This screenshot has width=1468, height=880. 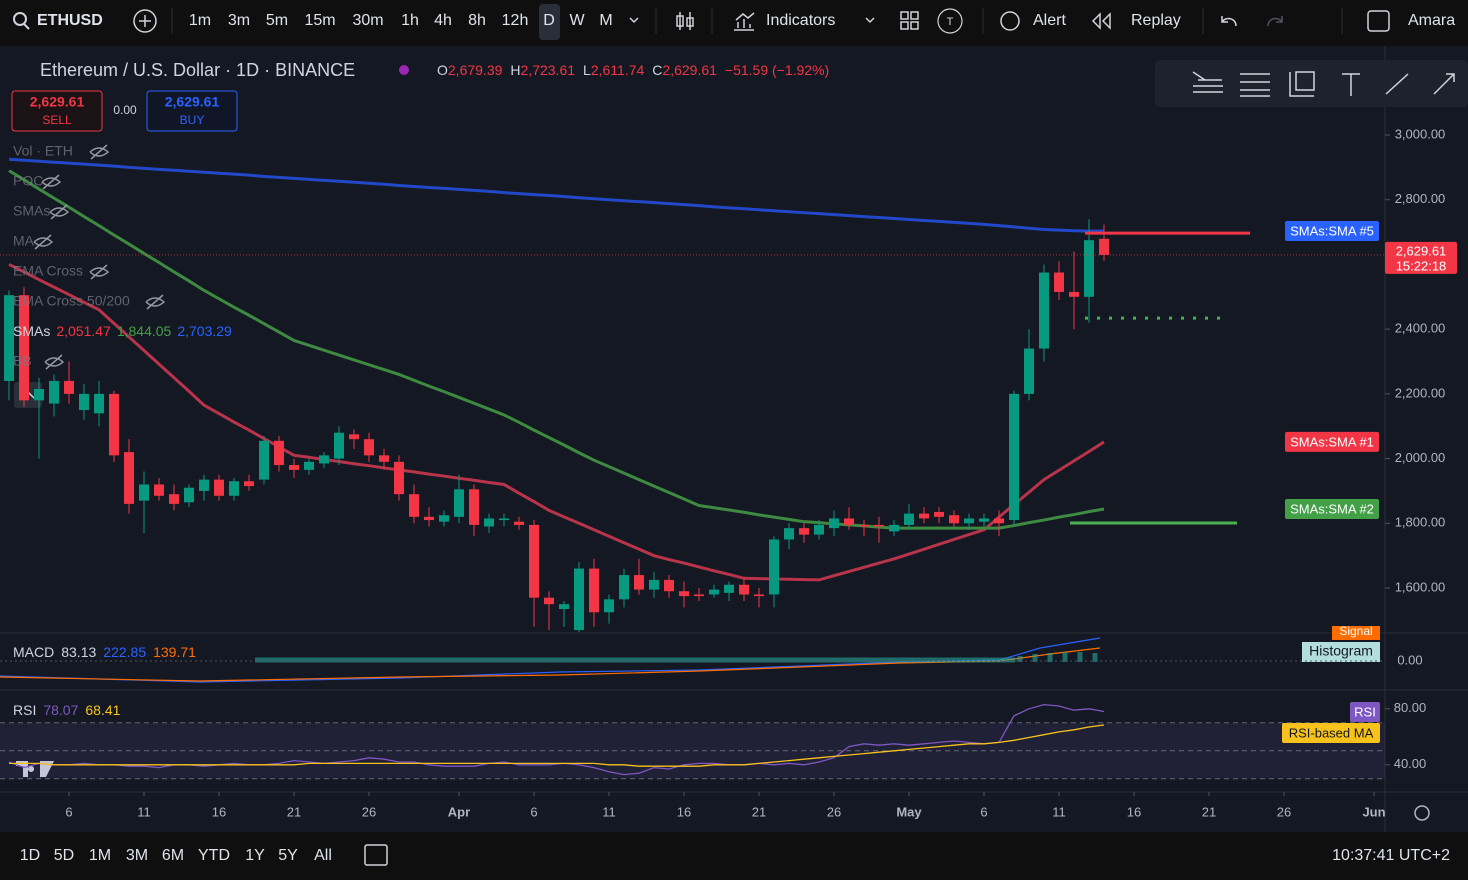 I want to click on last-price-tag, so click(x=1421, y=257).